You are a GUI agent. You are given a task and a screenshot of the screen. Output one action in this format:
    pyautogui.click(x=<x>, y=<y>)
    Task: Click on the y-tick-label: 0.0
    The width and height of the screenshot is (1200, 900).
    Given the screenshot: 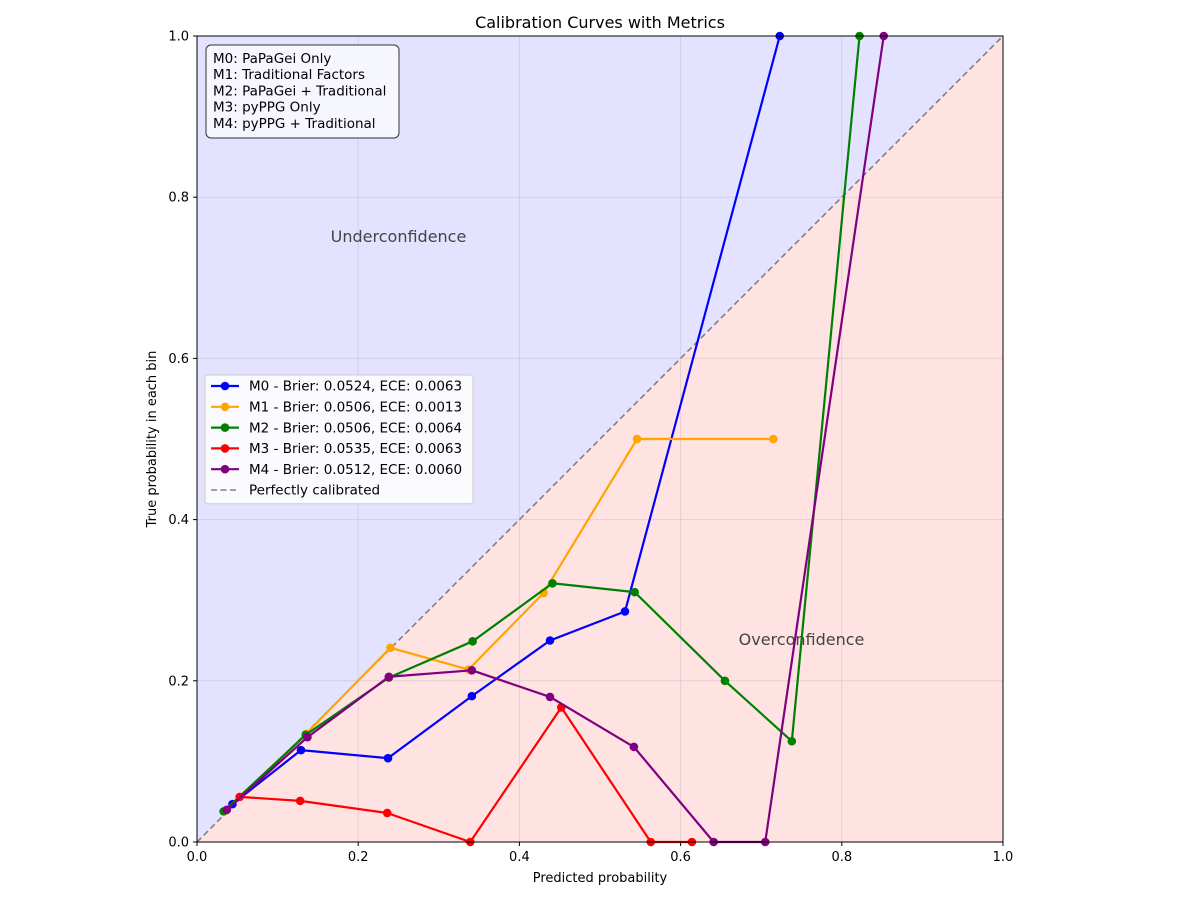 What is the action you would take?
    pyautogui.click(x=178, y=843)
    